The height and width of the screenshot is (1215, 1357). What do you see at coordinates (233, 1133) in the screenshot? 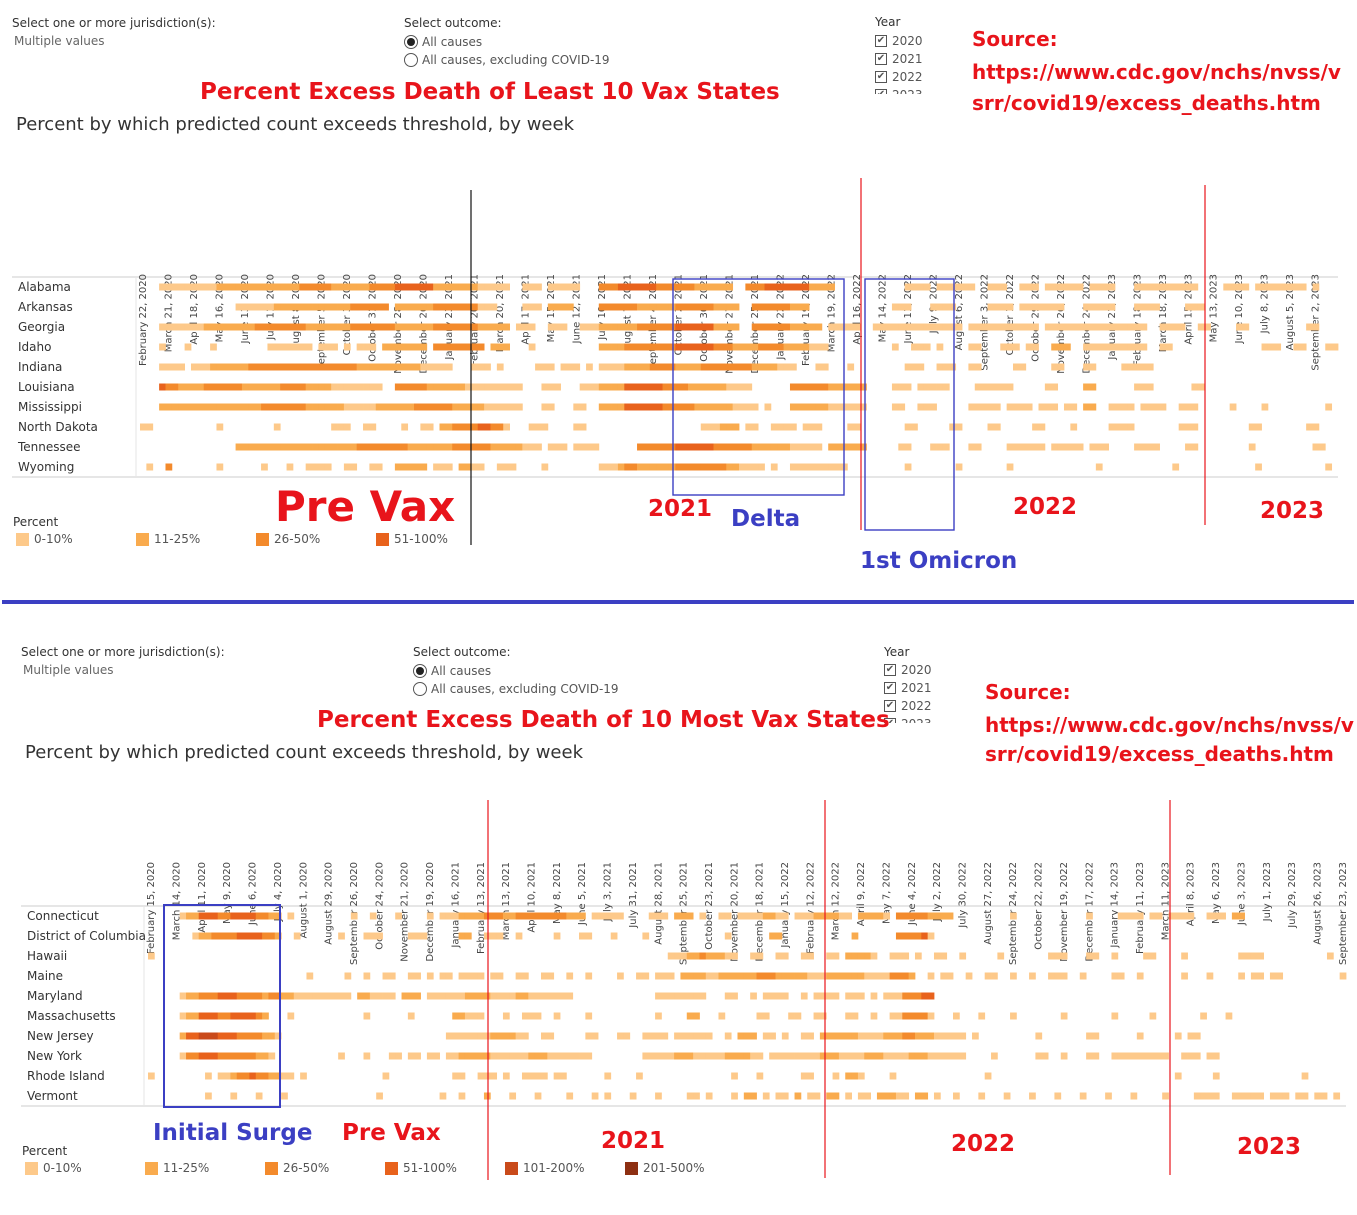
I see `annotation-initial-surge: Initial Surge` at bounding box center [233, 1133].